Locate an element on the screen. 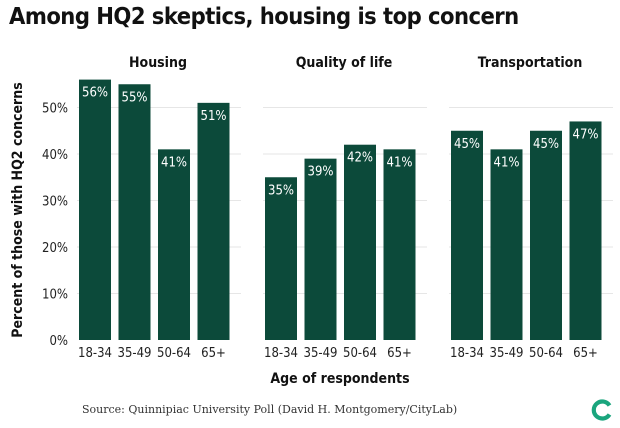 The height and width of the screenshot is (428, 620). data-label: 42% is located at coordinates (360, 158).